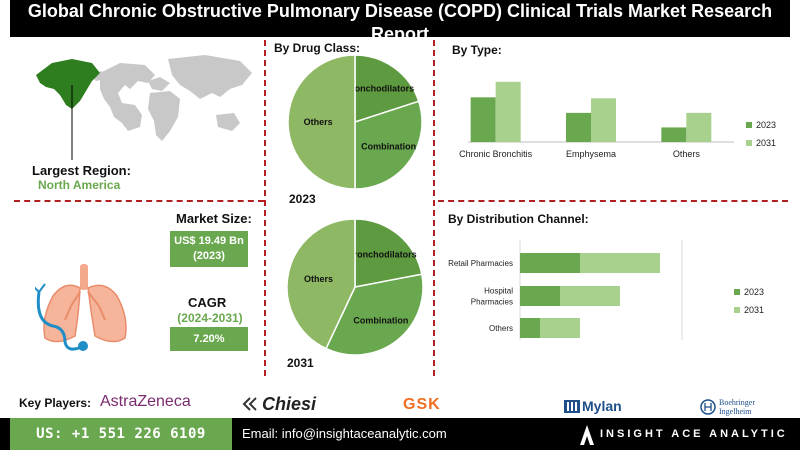 The width and height of the screenshot is (800, 450). Describe the element at coordinates (737, 402) in the screenshot. I see `boehringer-logo-line-1: Boehringer` at that location.